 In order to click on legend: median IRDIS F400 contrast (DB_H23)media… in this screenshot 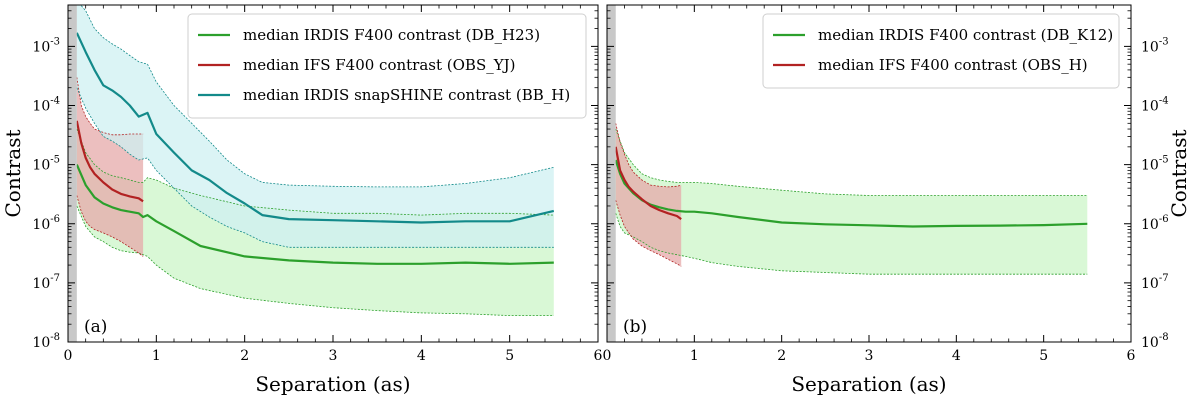, I will do `click(387, 66)`.